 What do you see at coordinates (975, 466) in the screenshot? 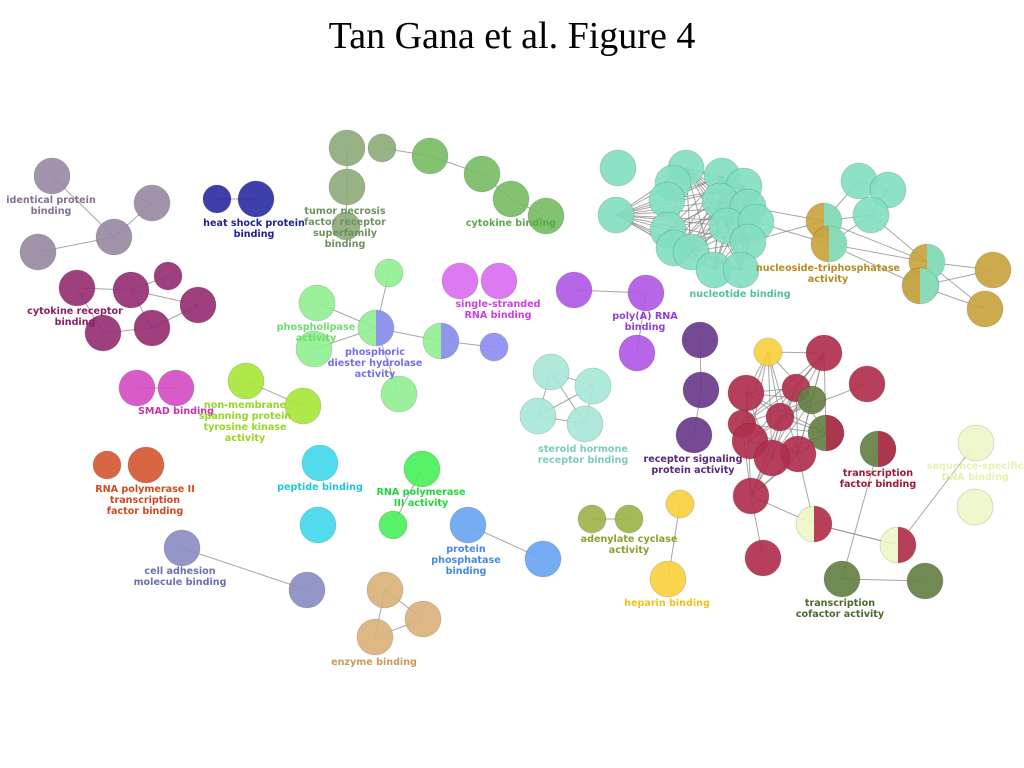
I see `label-line: sequence-specific` at bounding box center [975, 466].